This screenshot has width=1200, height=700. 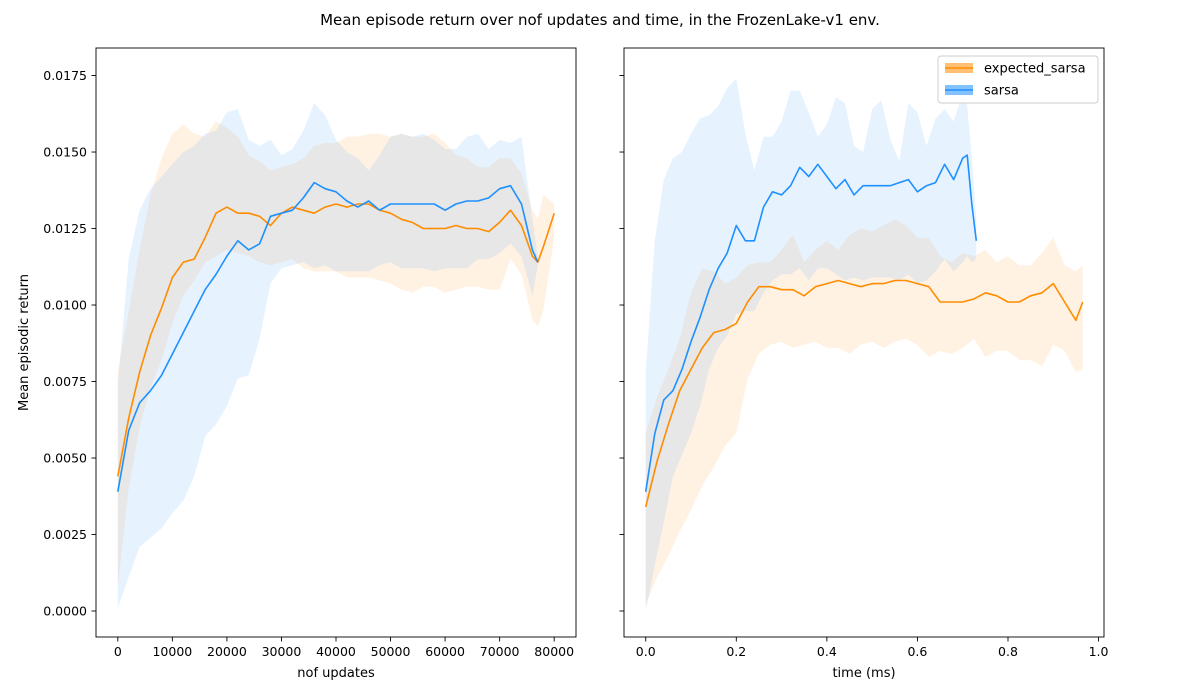 What do you see at coordinates (500, 651) in the screenshot?
I see `panel1-xtick-label: 70000` at bounding box center [500, 651].